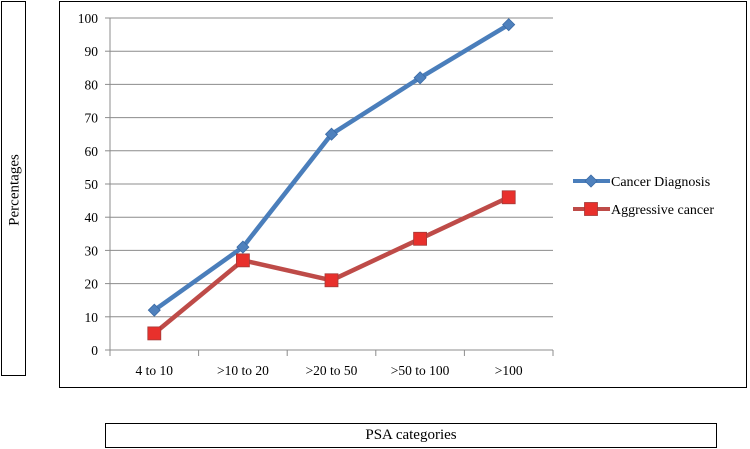 The height and width of the screenshot is (449, 750). I want to click on x-tick-label: >100, so click(509, 370).